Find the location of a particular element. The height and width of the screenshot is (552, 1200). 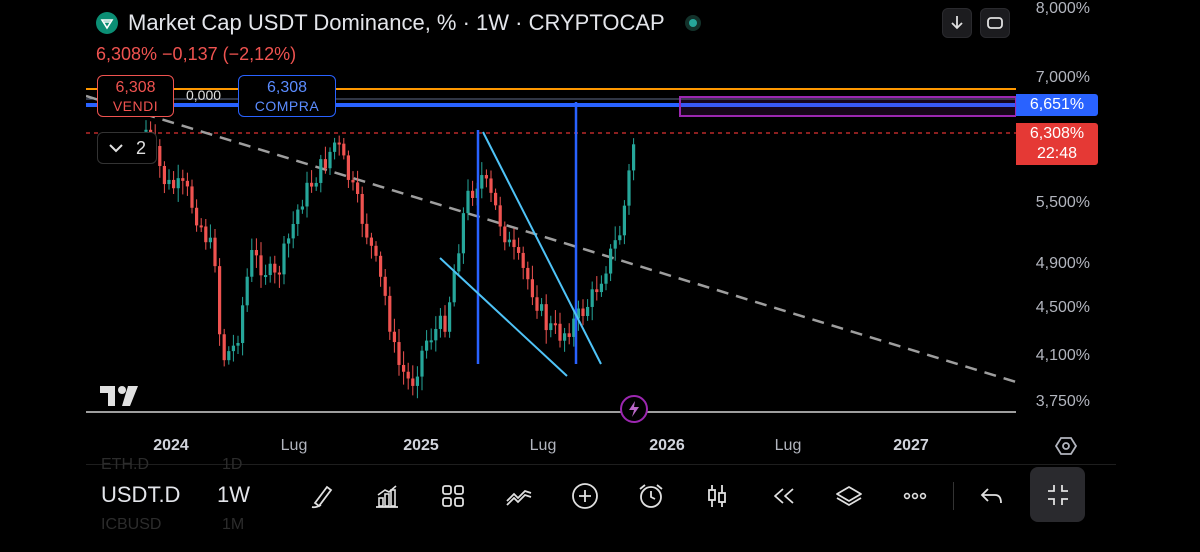

spread-value: 0,000 is located at coordinates (204, 95).